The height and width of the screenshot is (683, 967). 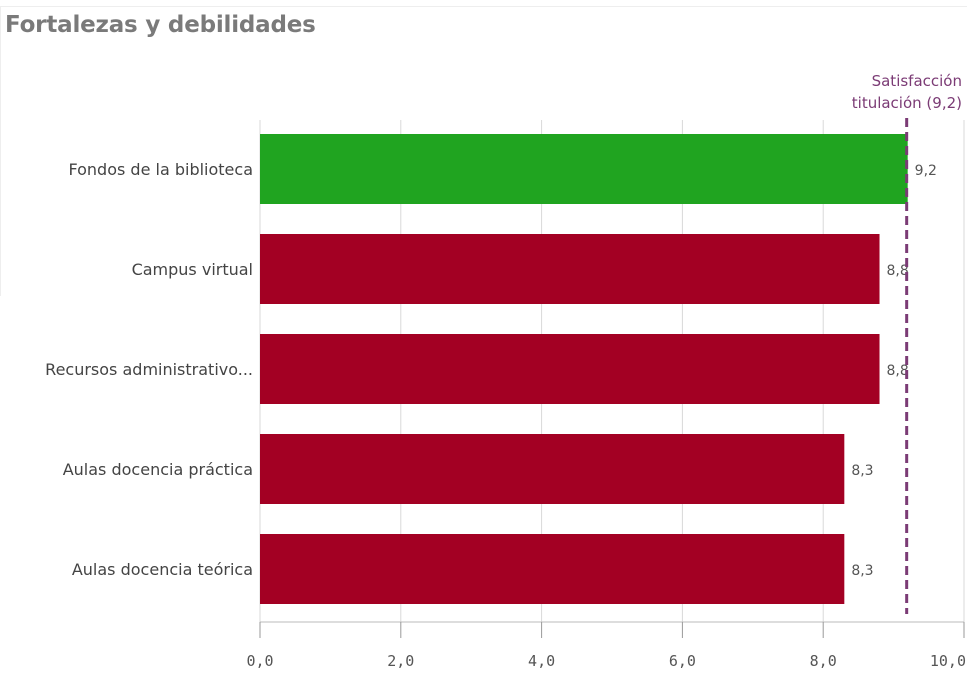 What do you see at coordinates (160, 25) in the screenshot?
I see `chart-title: Fortalezas y debilidades` at bounding box center [160, 25].